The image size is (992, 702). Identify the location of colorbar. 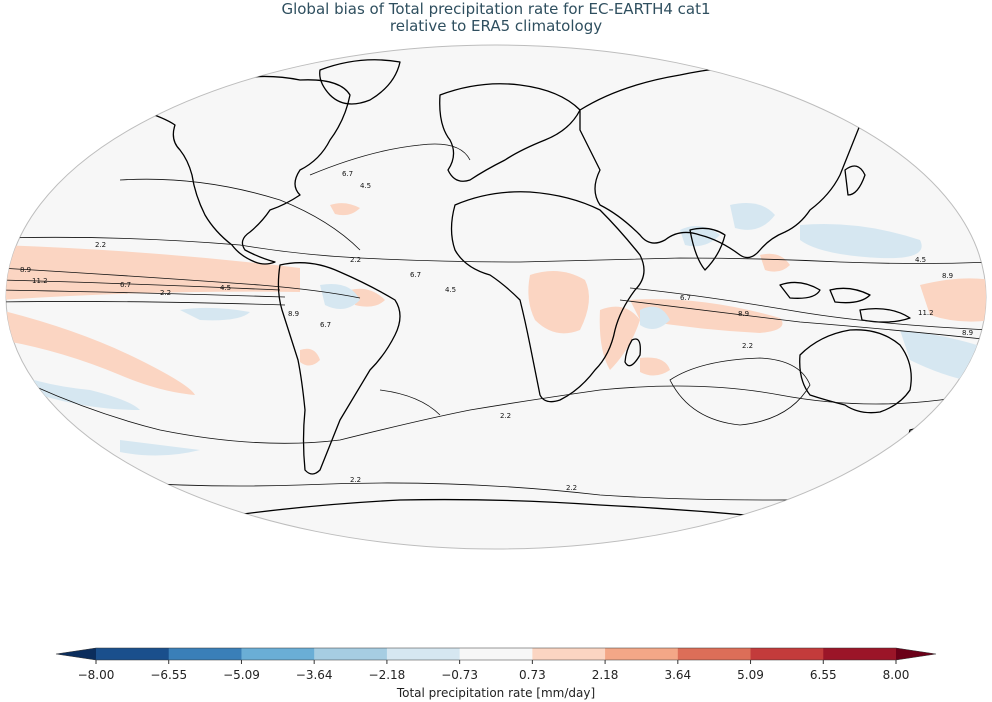
(496, 655).